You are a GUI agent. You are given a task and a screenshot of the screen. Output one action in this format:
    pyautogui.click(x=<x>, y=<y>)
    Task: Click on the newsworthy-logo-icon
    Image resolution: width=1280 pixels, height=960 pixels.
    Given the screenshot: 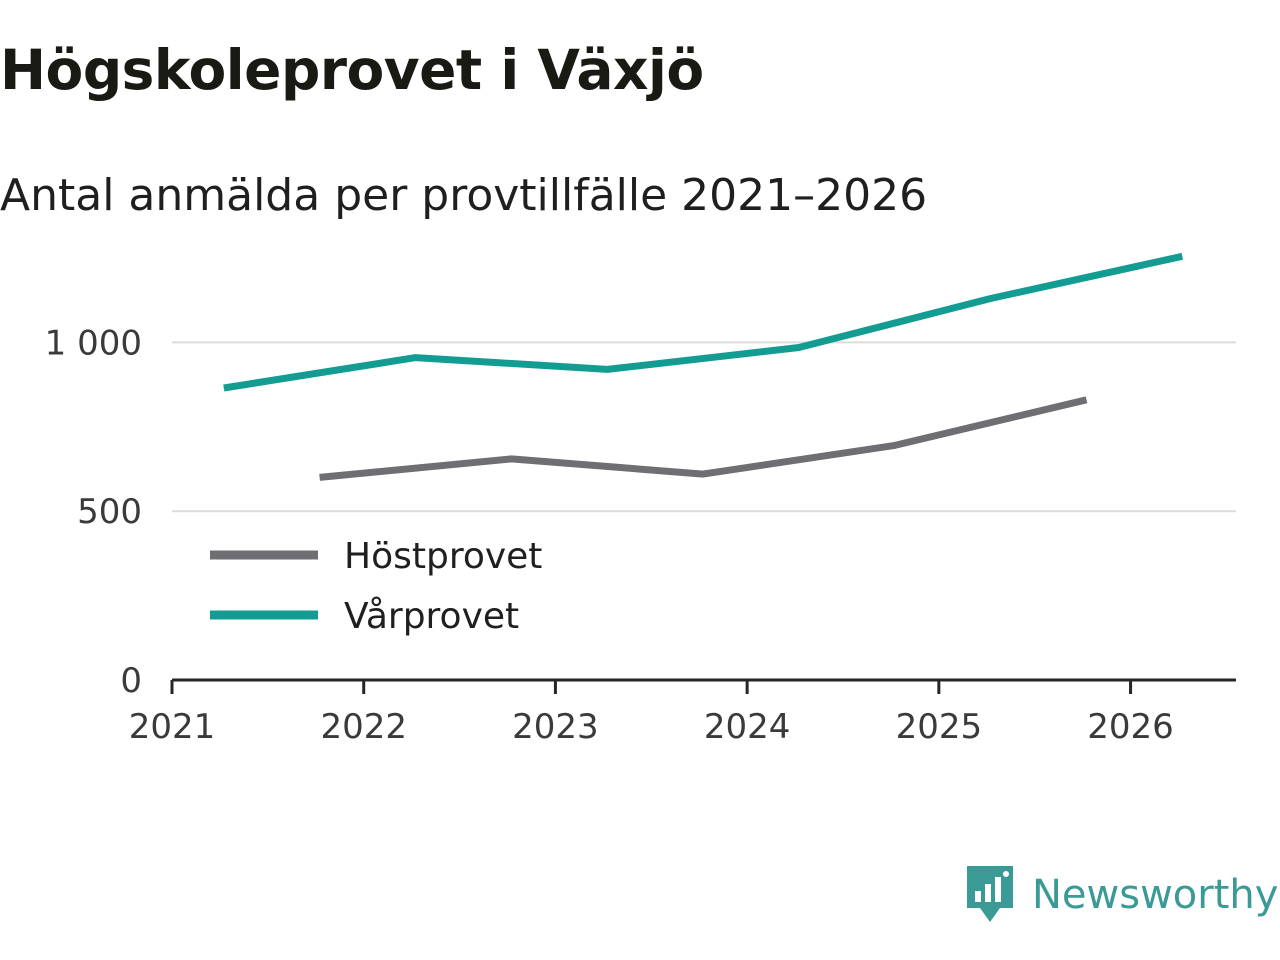 What is the action you would take?
    pyautogui.click(x=990, y=894)
    